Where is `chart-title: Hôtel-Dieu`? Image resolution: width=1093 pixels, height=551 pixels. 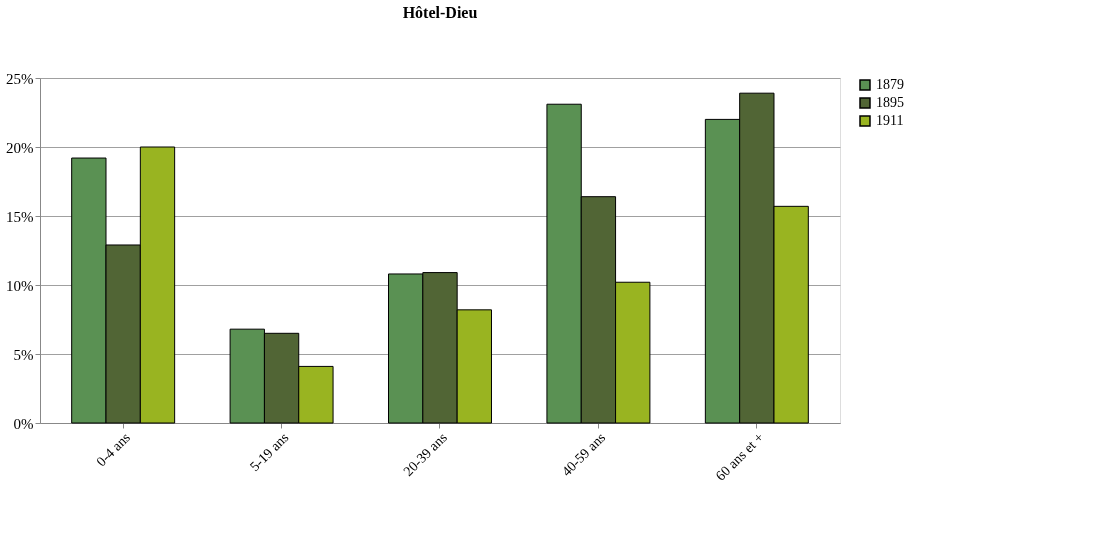
chart-title: Hôtel-Dieu is located at coordinates (440, 12).